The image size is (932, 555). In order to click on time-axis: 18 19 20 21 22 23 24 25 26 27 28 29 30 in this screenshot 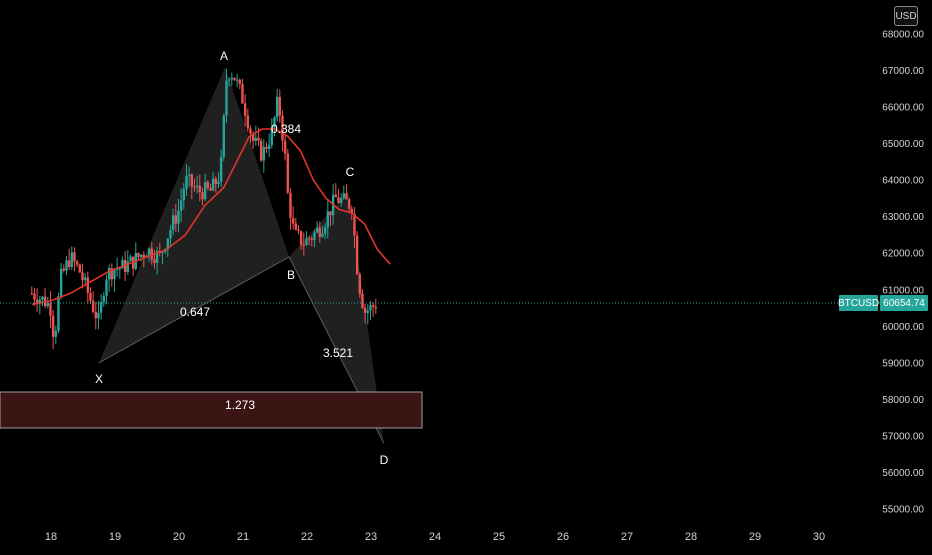, I will do `click(435, 537)`.